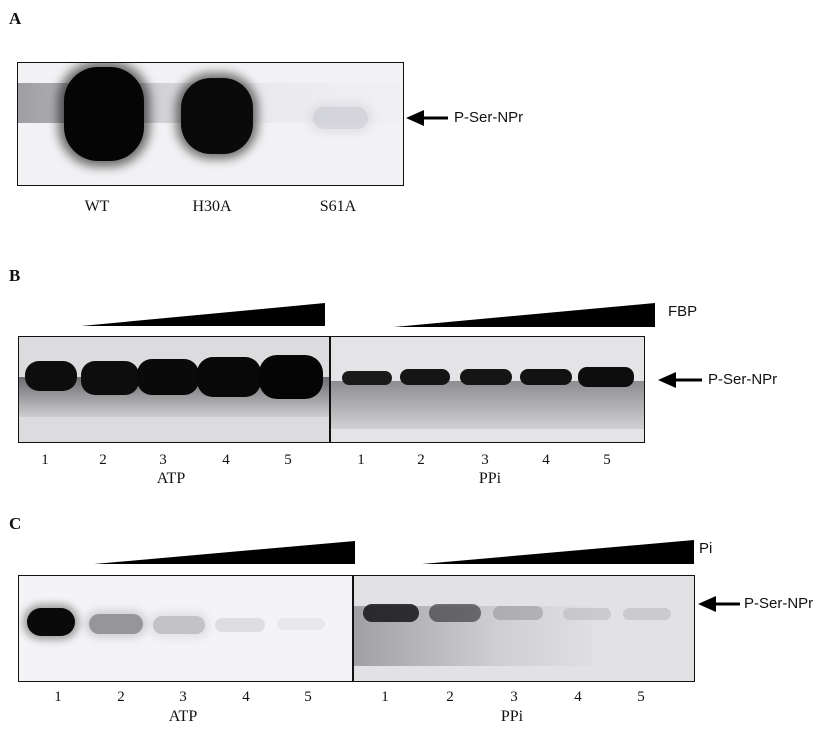  What do you see at coordinates (450, 697) in the screenshot?
I see `panel-c-lane-right-2: 2` at bounding box center [450, 697].